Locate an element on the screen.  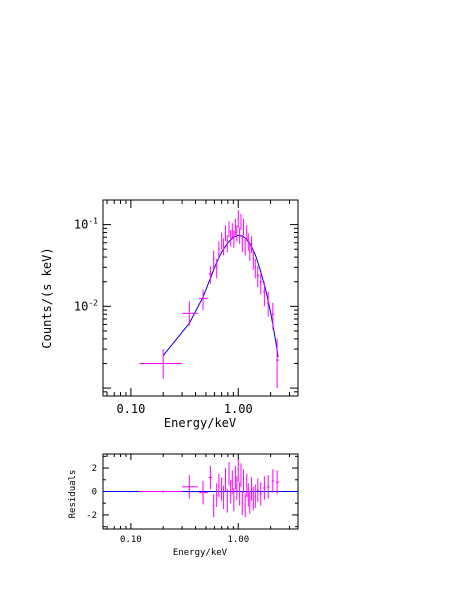
bottom-x-tick-labels: 0.10 1.00 is located at coordinates (184, 540).